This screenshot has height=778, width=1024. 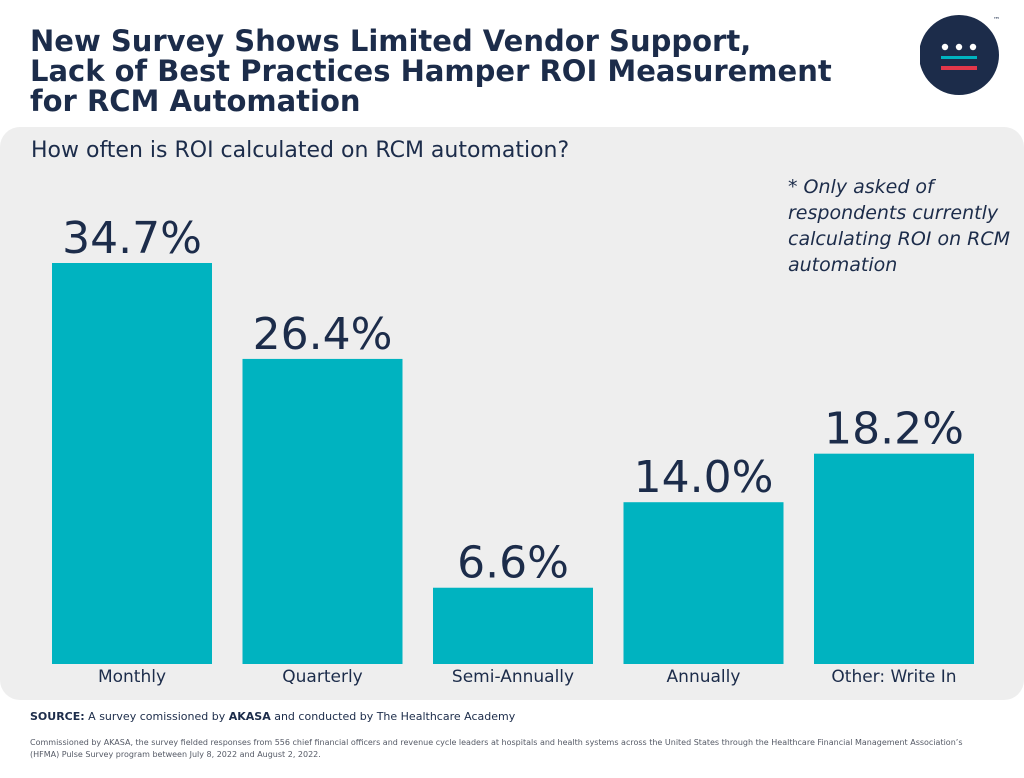 I want to click on source-pre: A survey comissioned by, so click(x=157, y=716).